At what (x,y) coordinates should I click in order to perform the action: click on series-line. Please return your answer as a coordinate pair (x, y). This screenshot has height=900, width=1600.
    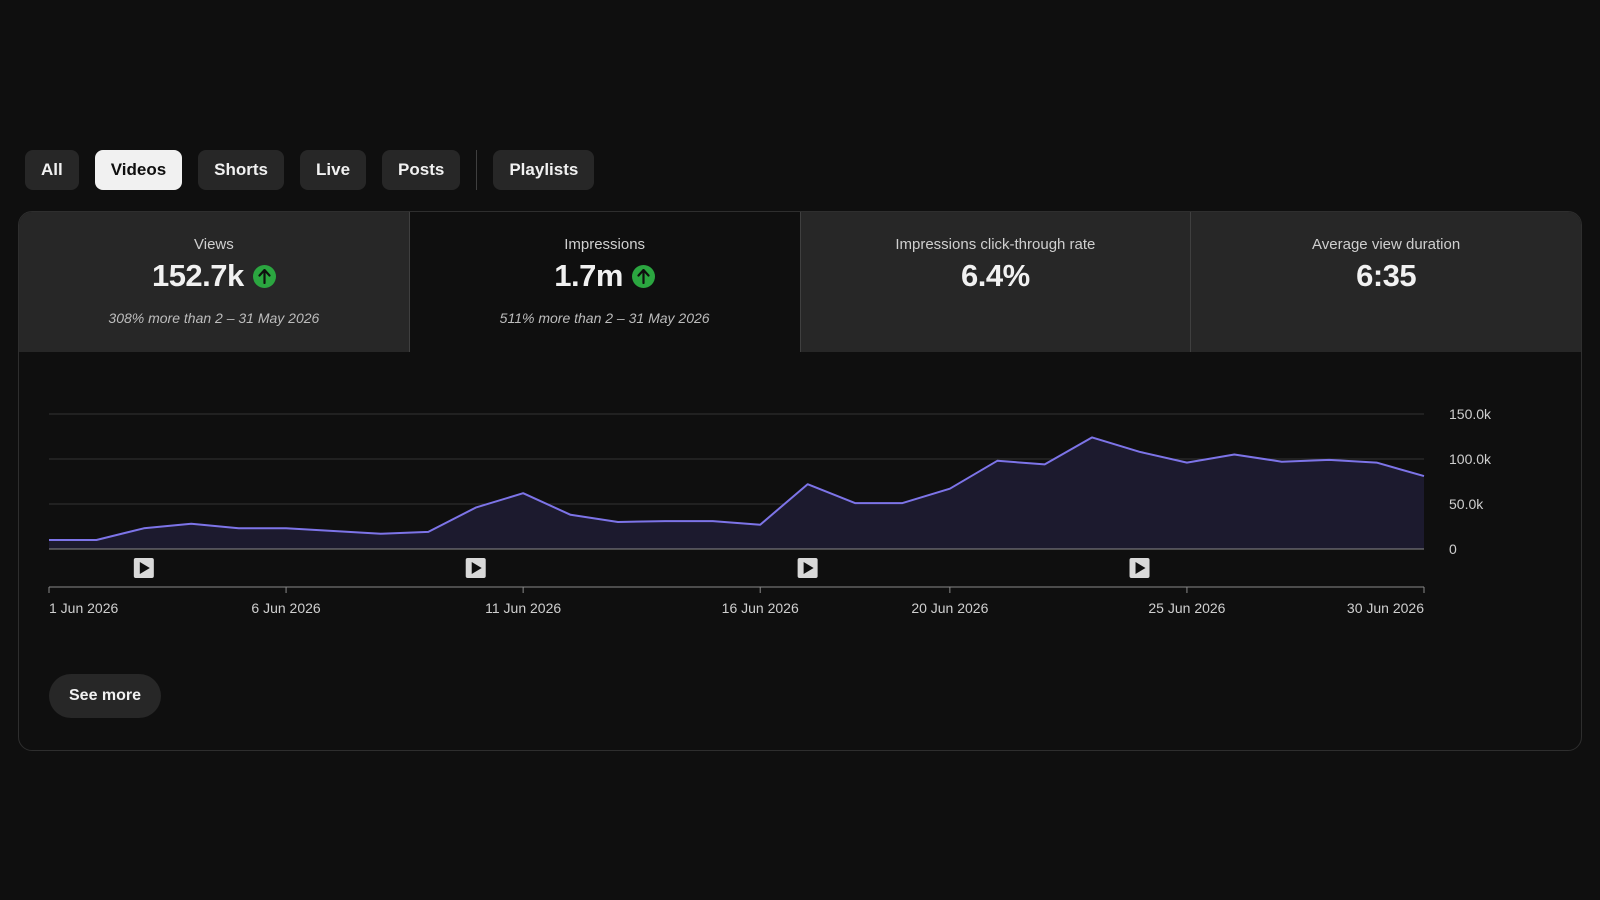
    Looking at the image, I should click on (737, 488).